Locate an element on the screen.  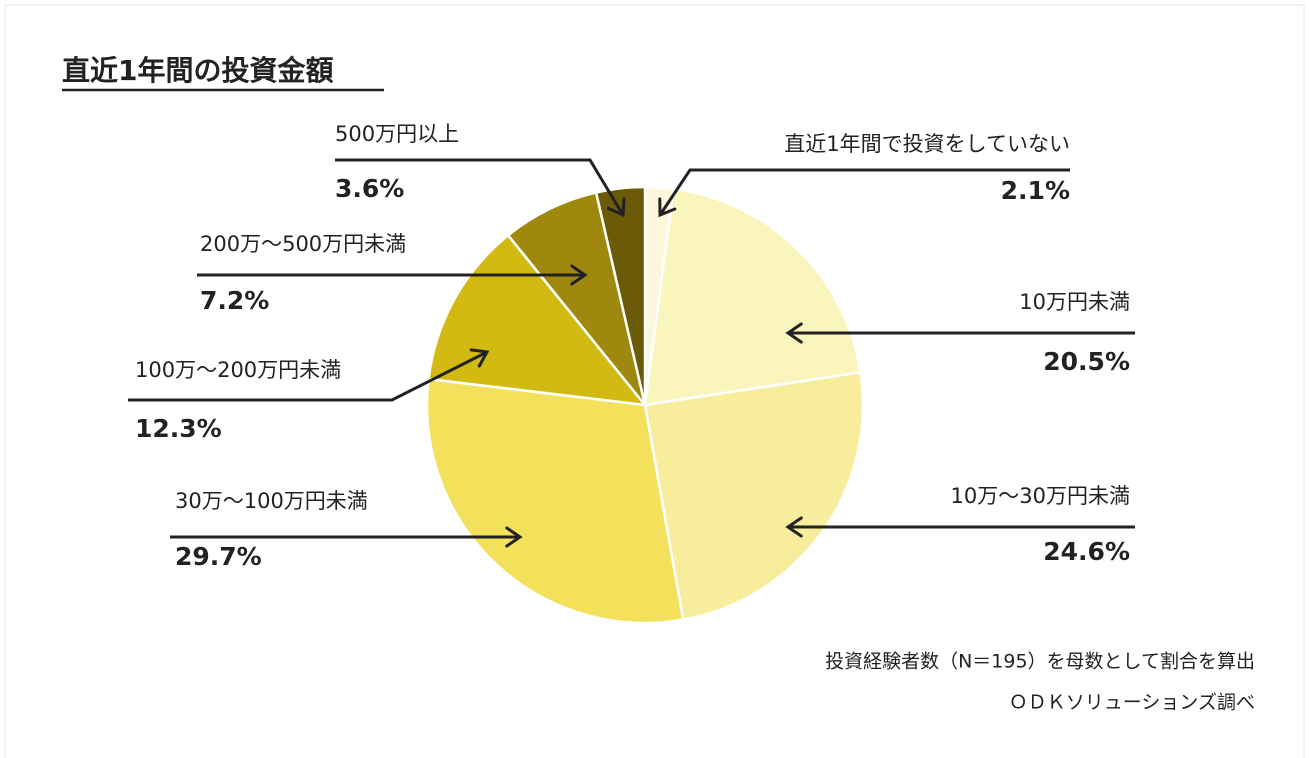
chart-title: 直近1年間の投資金額 is located at coordinates (197, 70).